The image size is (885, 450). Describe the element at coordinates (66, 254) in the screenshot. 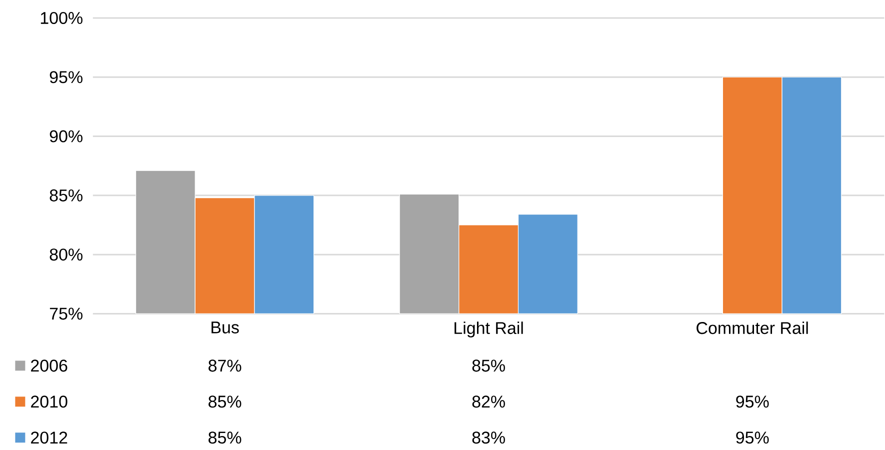

I see `y-tick-label: 80%` at that location.